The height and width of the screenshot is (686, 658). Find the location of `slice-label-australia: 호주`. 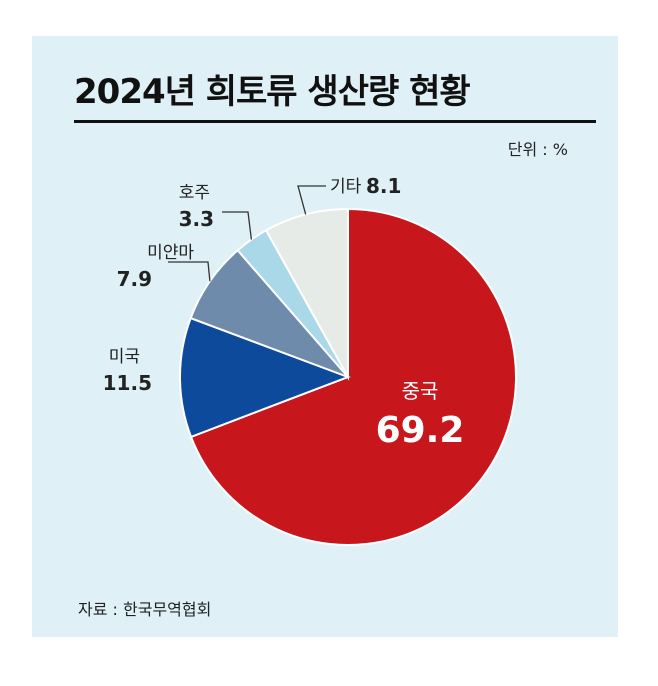

slice-label-australia: 호주 is located at coordinates (194, 193).